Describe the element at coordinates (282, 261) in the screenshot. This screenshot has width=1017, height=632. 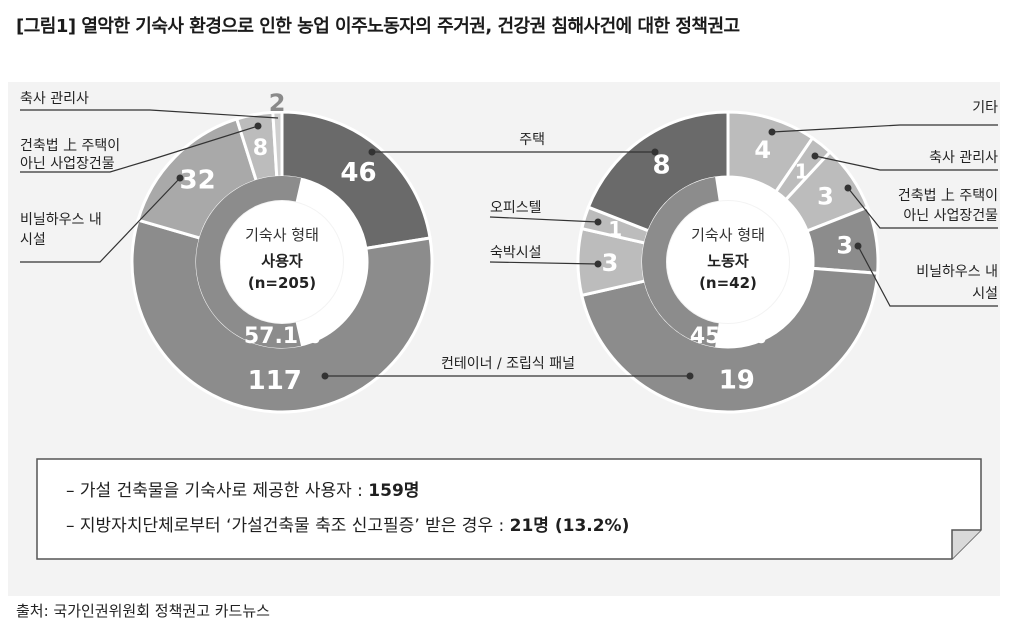
I see `center-group: 사용자` at that location.